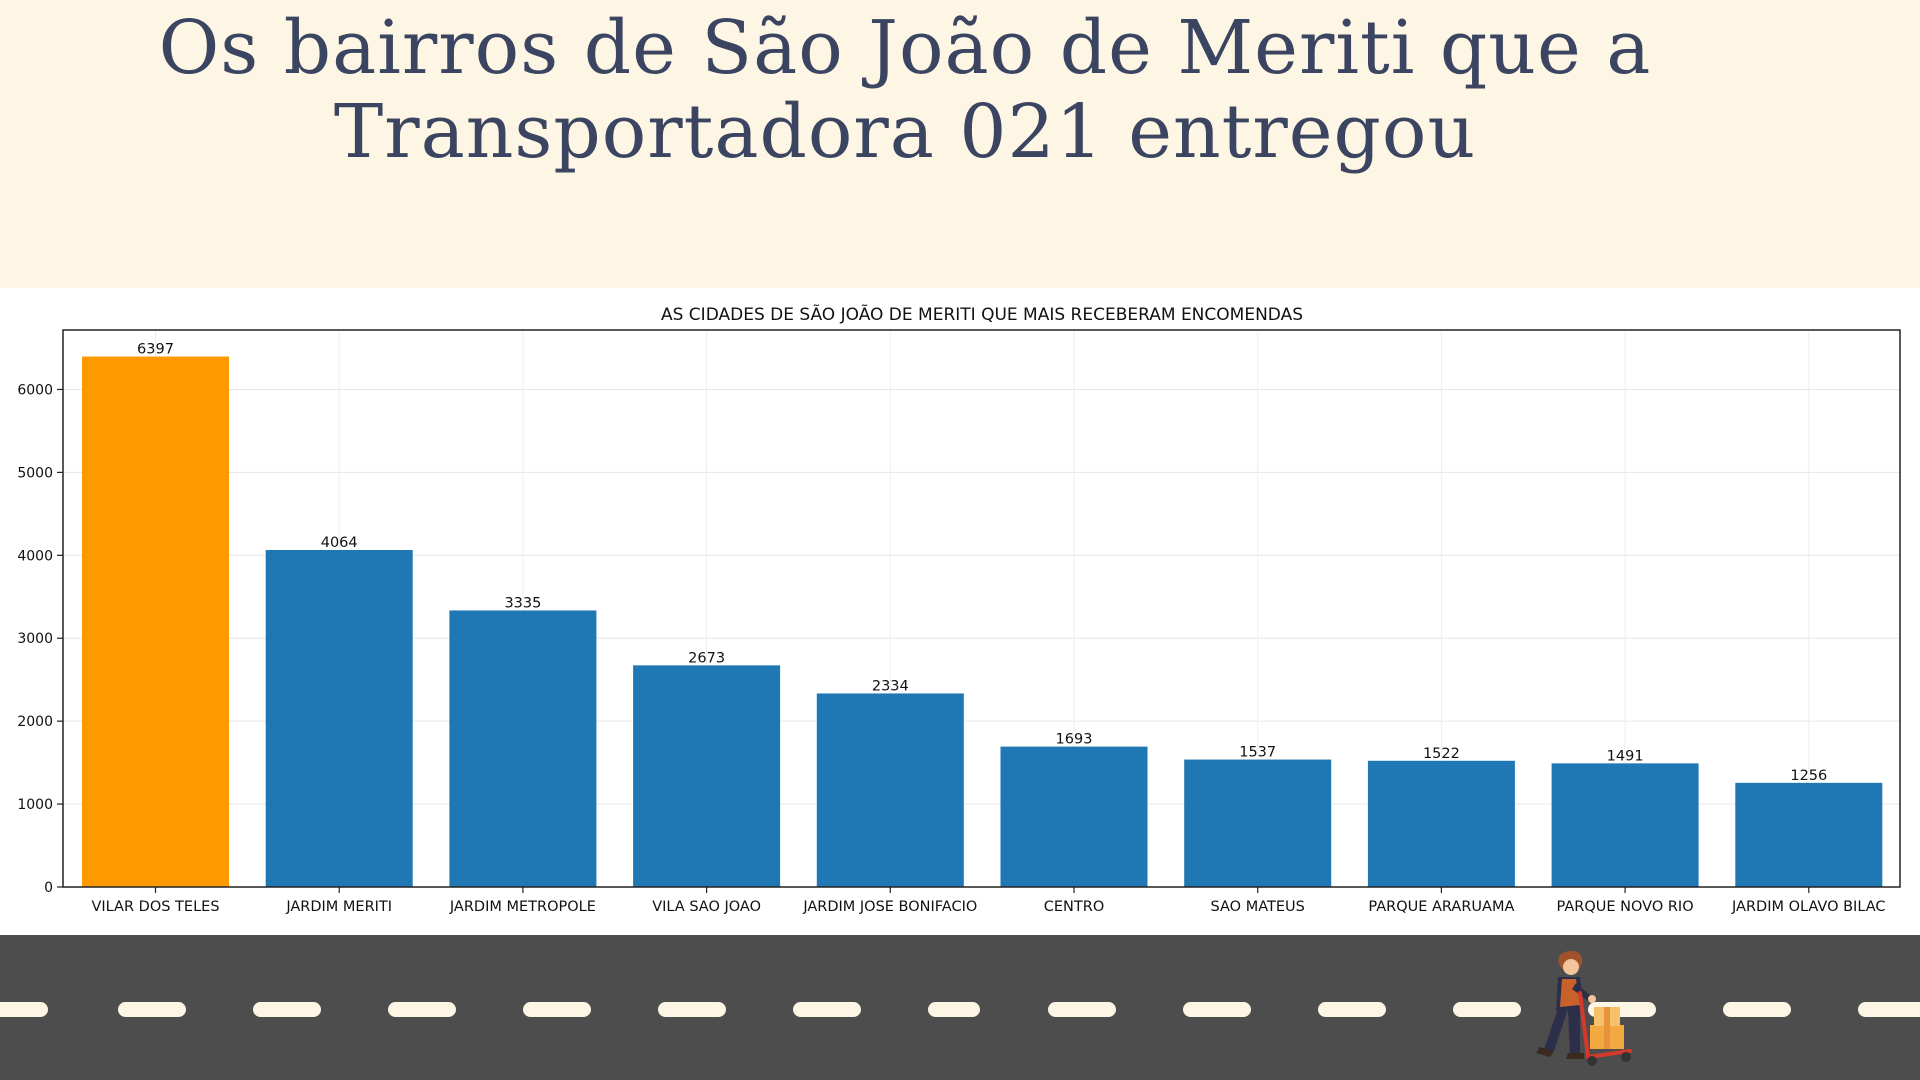 The image size is (1920, 1080). Describe the element at coordinates (1074, 907) in the screenshot. I see `x-tick-label: CENTRO` at that location.